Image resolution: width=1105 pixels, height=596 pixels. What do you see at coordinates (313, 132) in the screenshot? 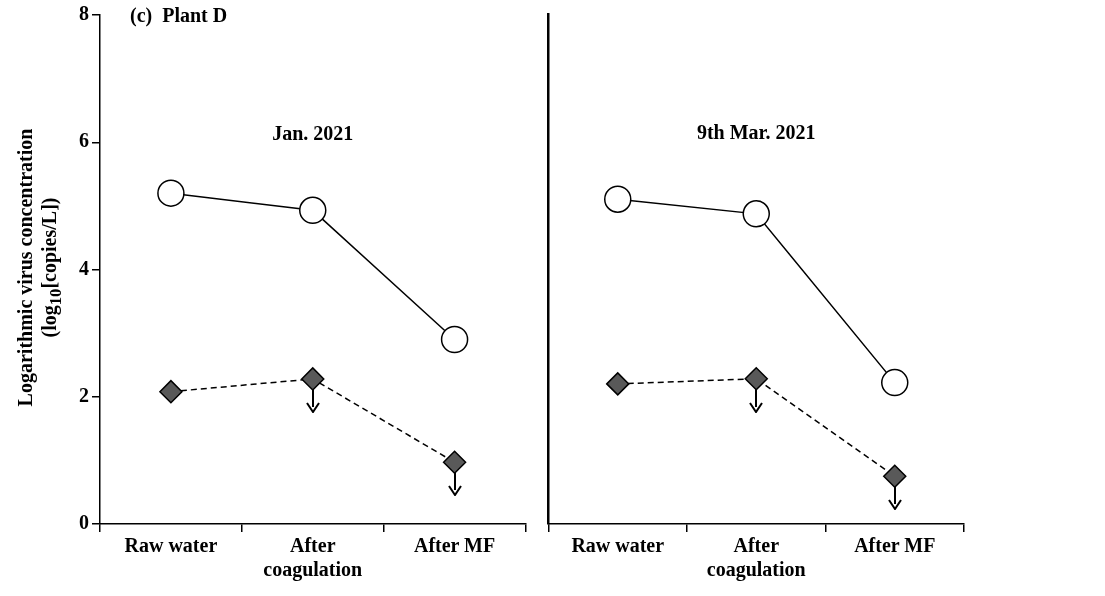
I see `text: Jan. 2021` at bounding box center [313, 132].